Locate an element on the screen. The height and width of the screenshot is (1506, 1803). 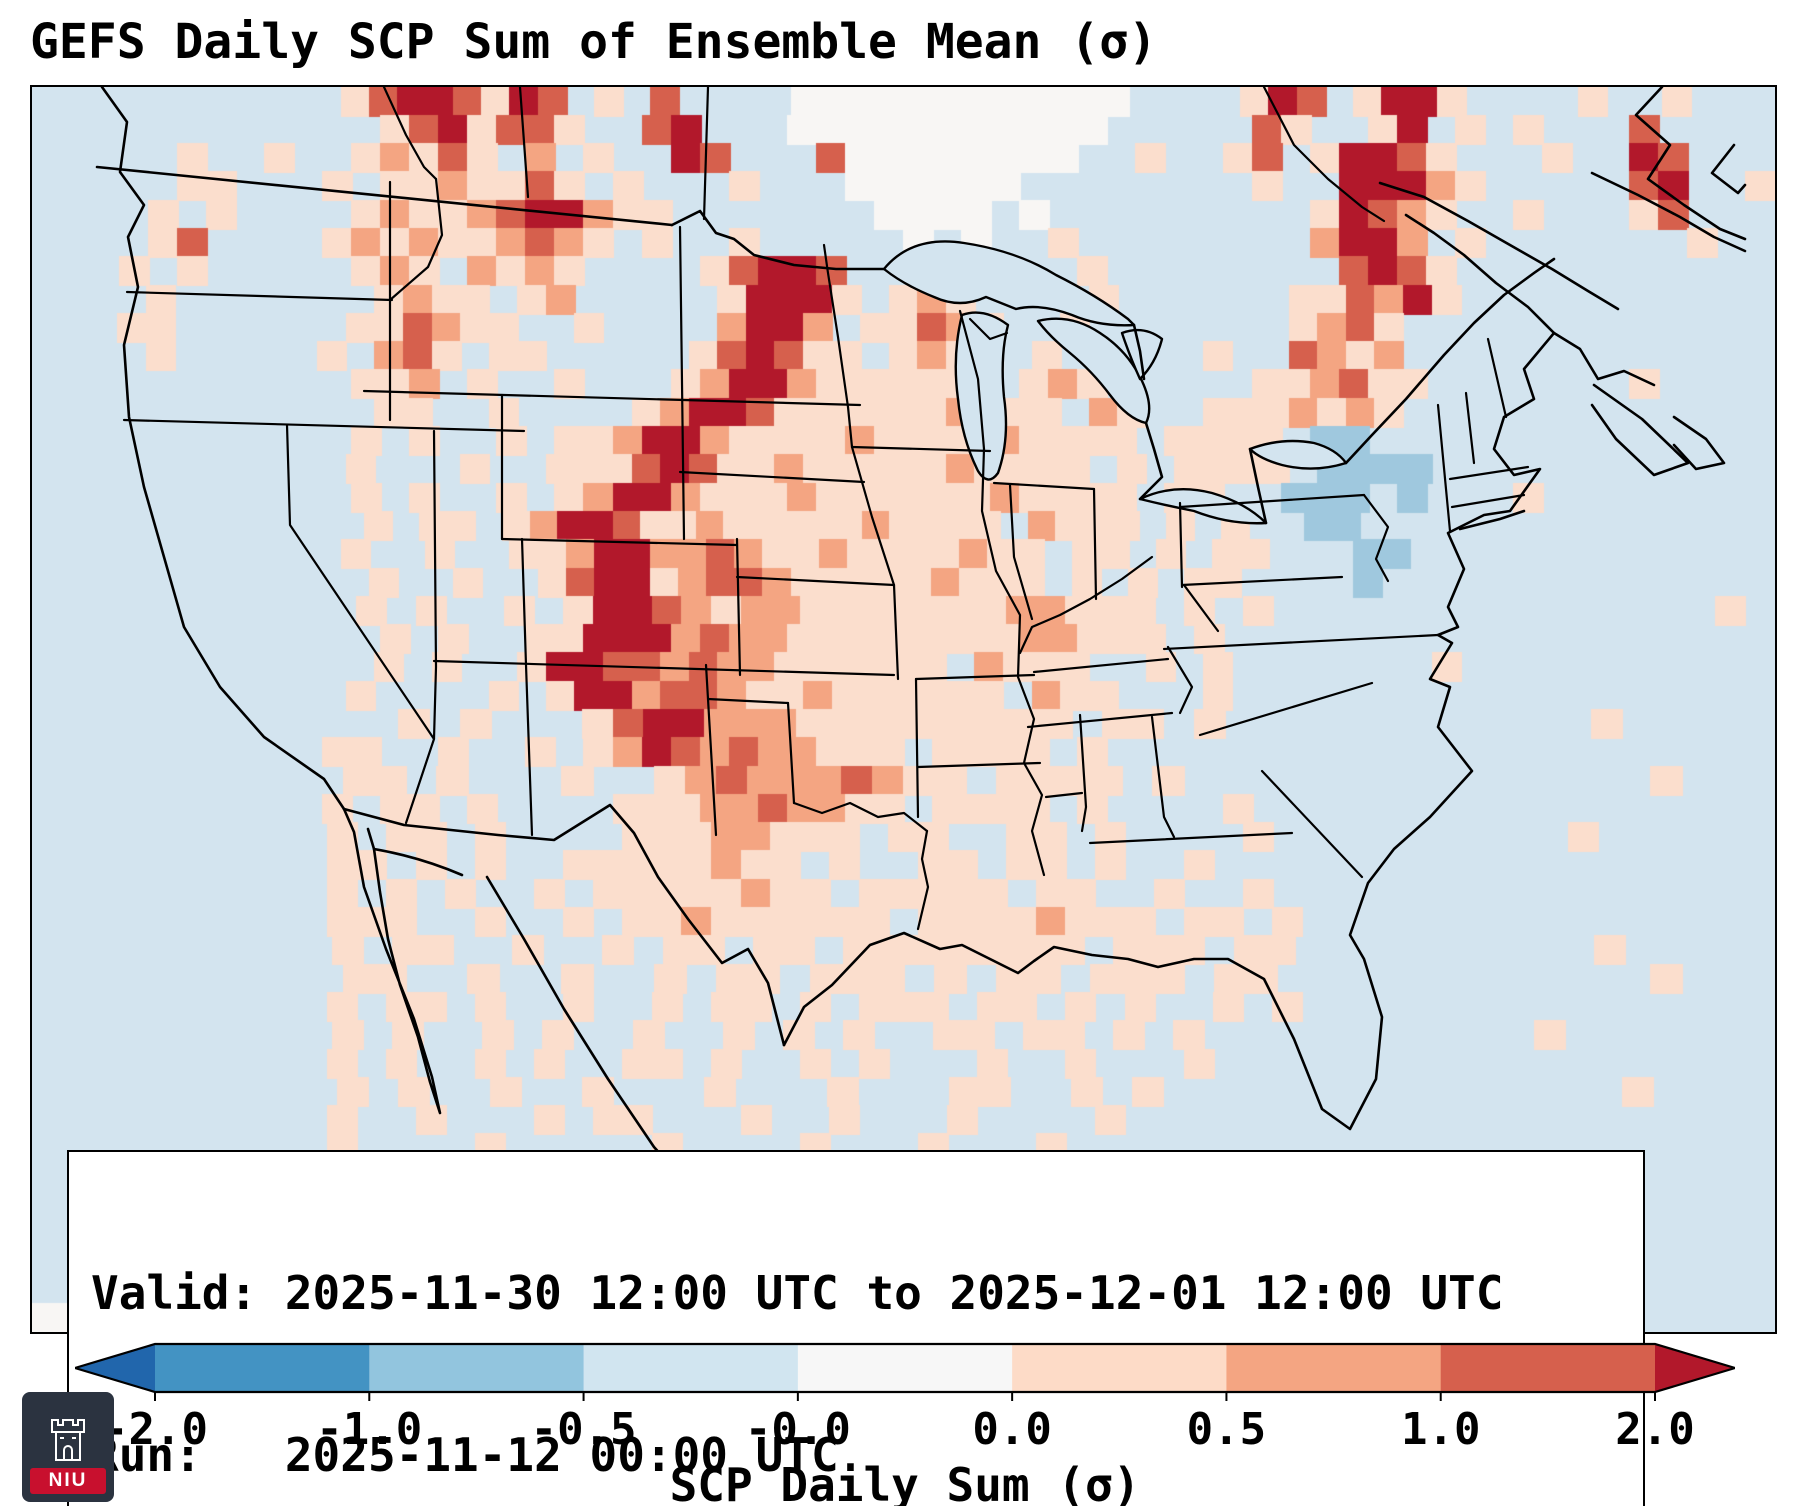
niu-logo-text: NIU is located at coordinates (68, 1481).